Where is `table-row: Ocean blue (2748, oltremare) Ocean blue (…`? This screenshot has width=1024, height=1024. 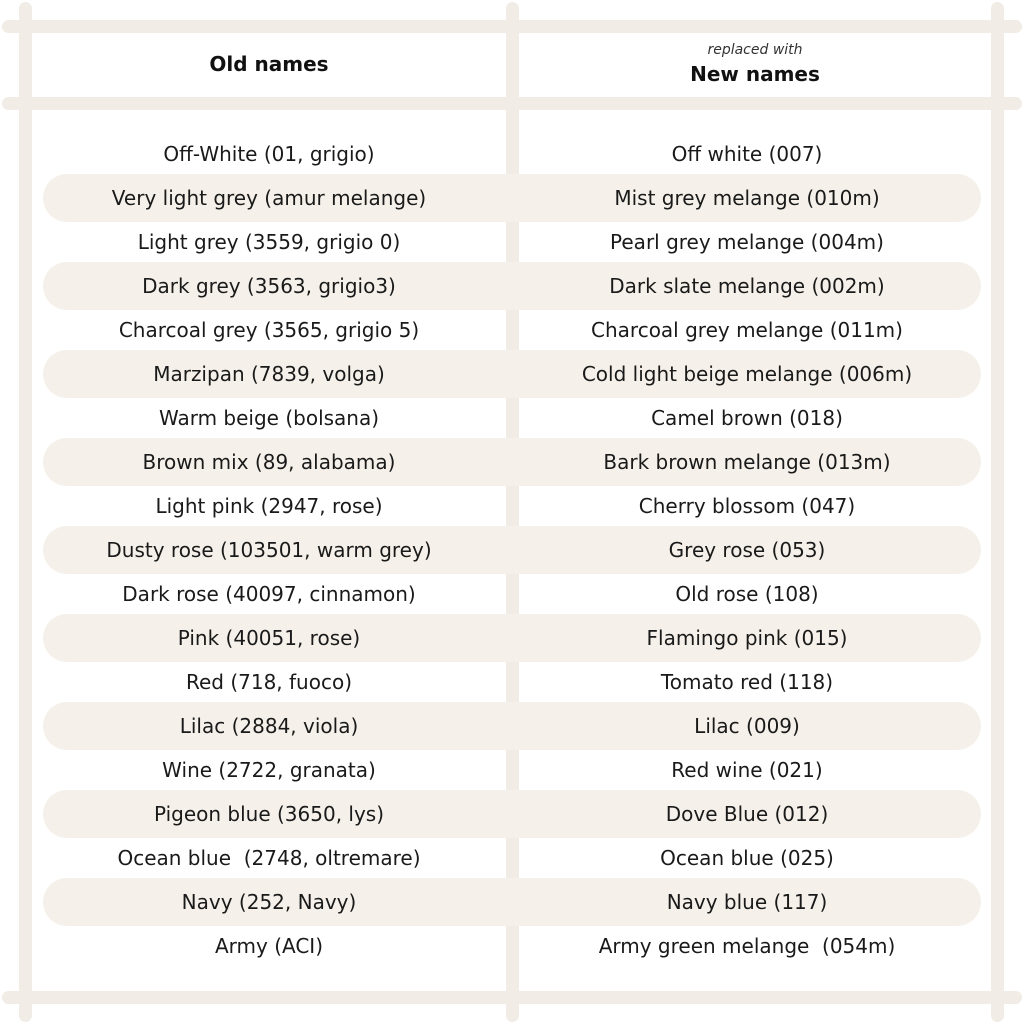 table-row: Ocean blue (2748, oltremare) Ocean blue (… is located at coordinates (512, 858).